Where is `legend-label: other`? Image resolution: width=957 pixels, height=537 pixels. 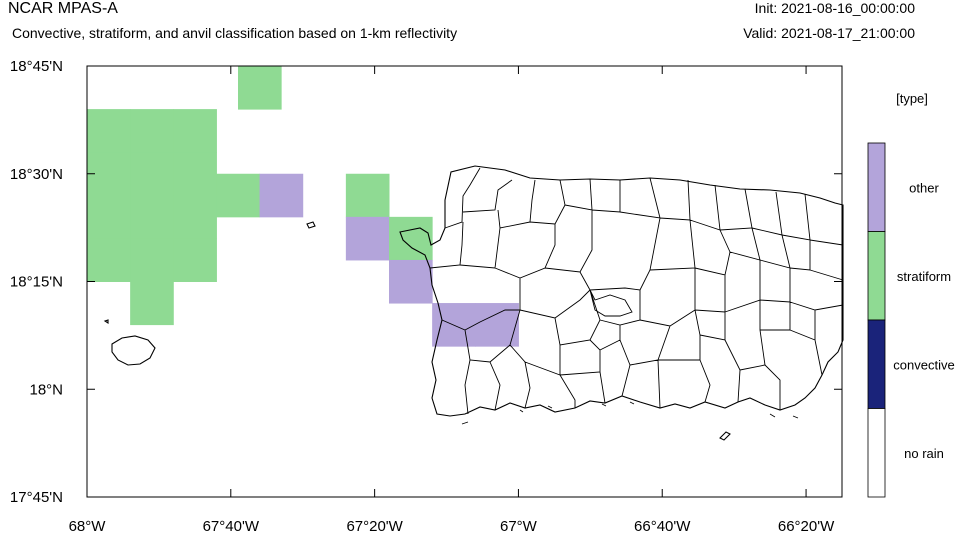
legend-label: other is located at coordinates (924, 187).